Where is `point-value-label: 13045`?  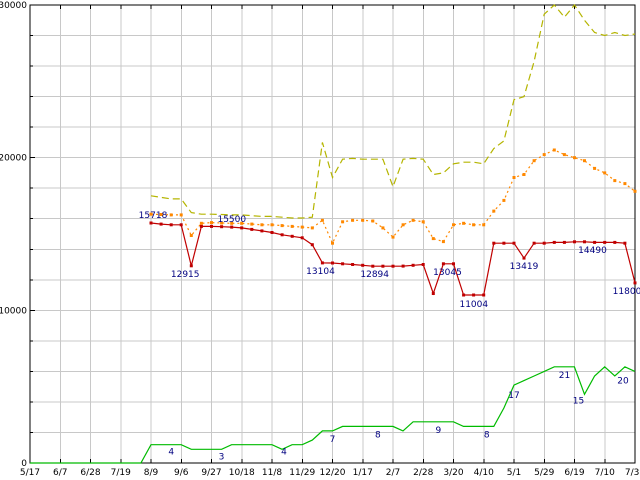 point-value-label: 13045 is located at coordinates (447, 273).